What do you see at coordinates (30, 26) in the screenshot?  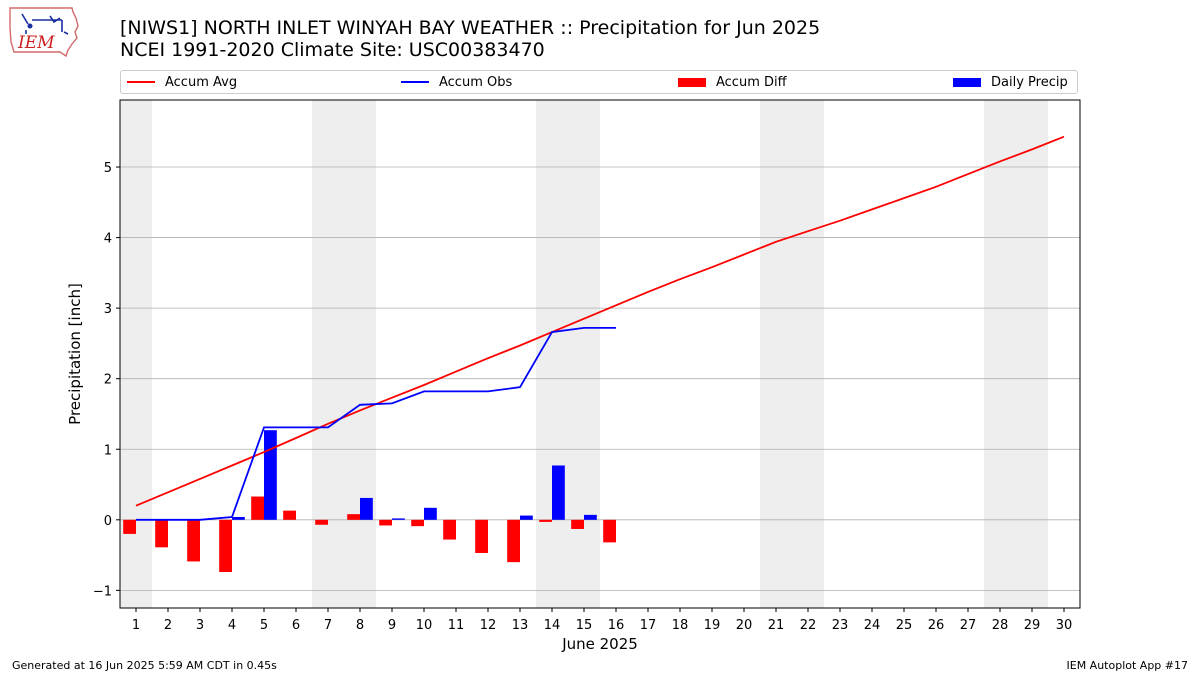 I see `station-dot-icon` at bounding box center [30, 26].